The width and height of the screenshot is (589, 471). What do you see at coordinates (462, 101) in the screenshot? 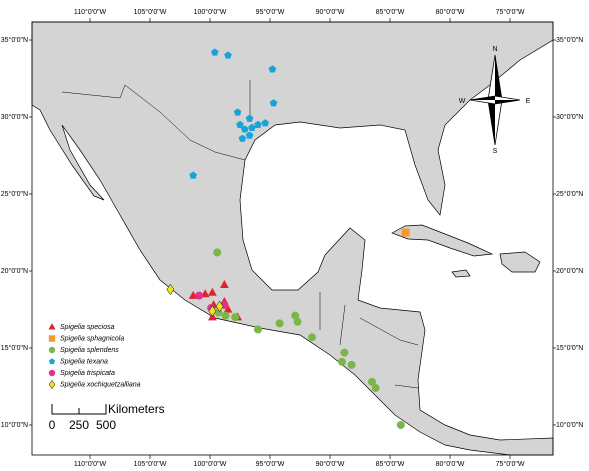
I see `west-label: W` at bounding box center [462, 101].